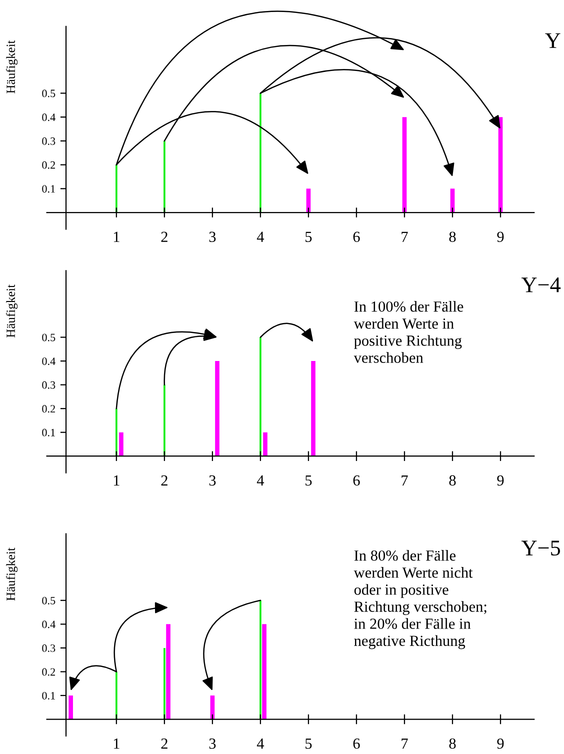 Image resolution: width=564 pixels, height=754 pixels. I want to click on chart-title: Y−5, so click(540, 548).